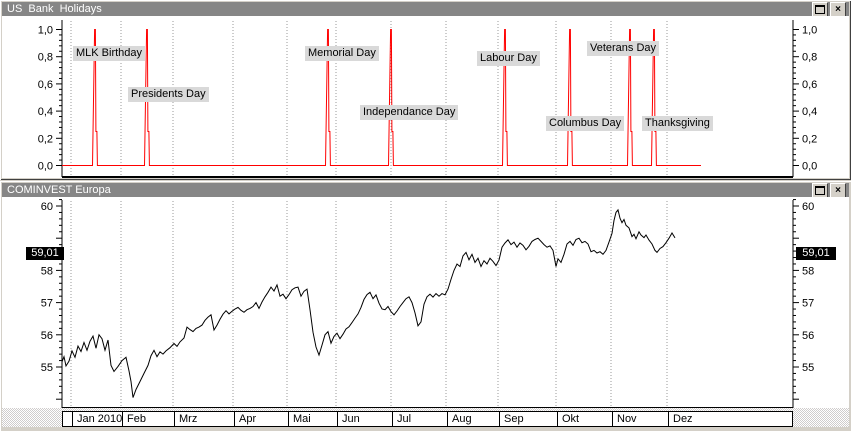 The image size is (851, 431). What do you see at coordinates (409, 112) in the screenshot?
I see `holiday-label: Independance Day` at bounding box center [409, 112].